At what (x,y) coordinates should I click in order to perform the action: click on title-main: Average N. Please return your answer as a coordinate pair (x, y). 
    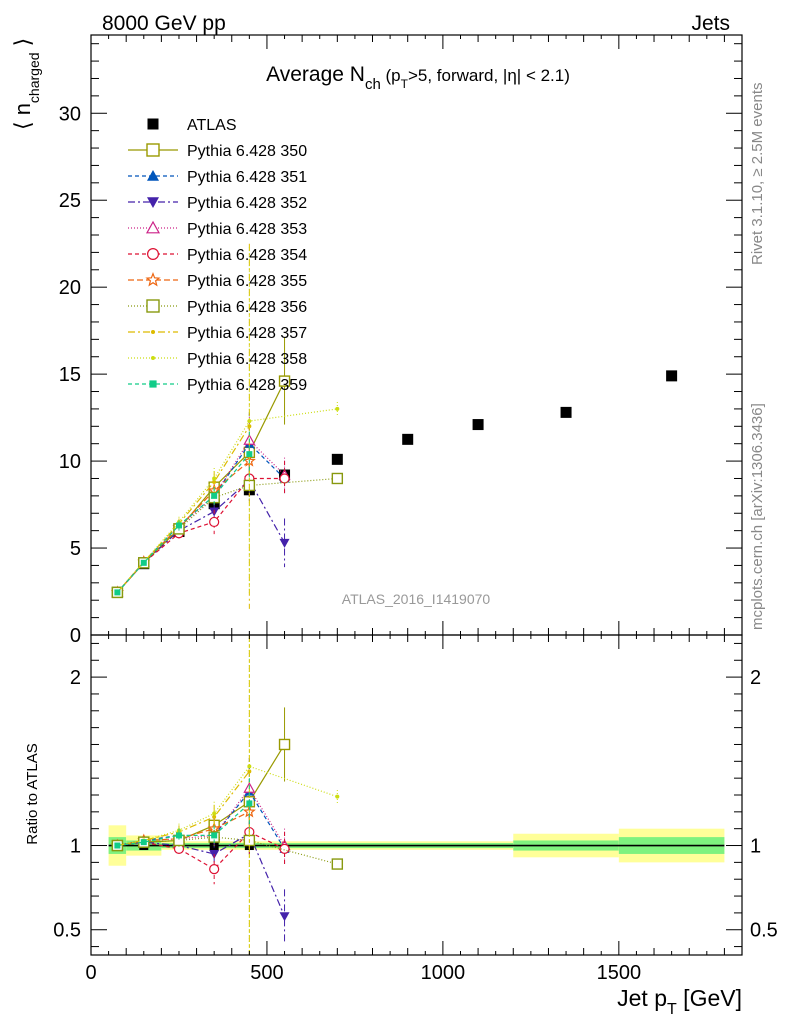
    Looking at the image, I should click on (315, 74).